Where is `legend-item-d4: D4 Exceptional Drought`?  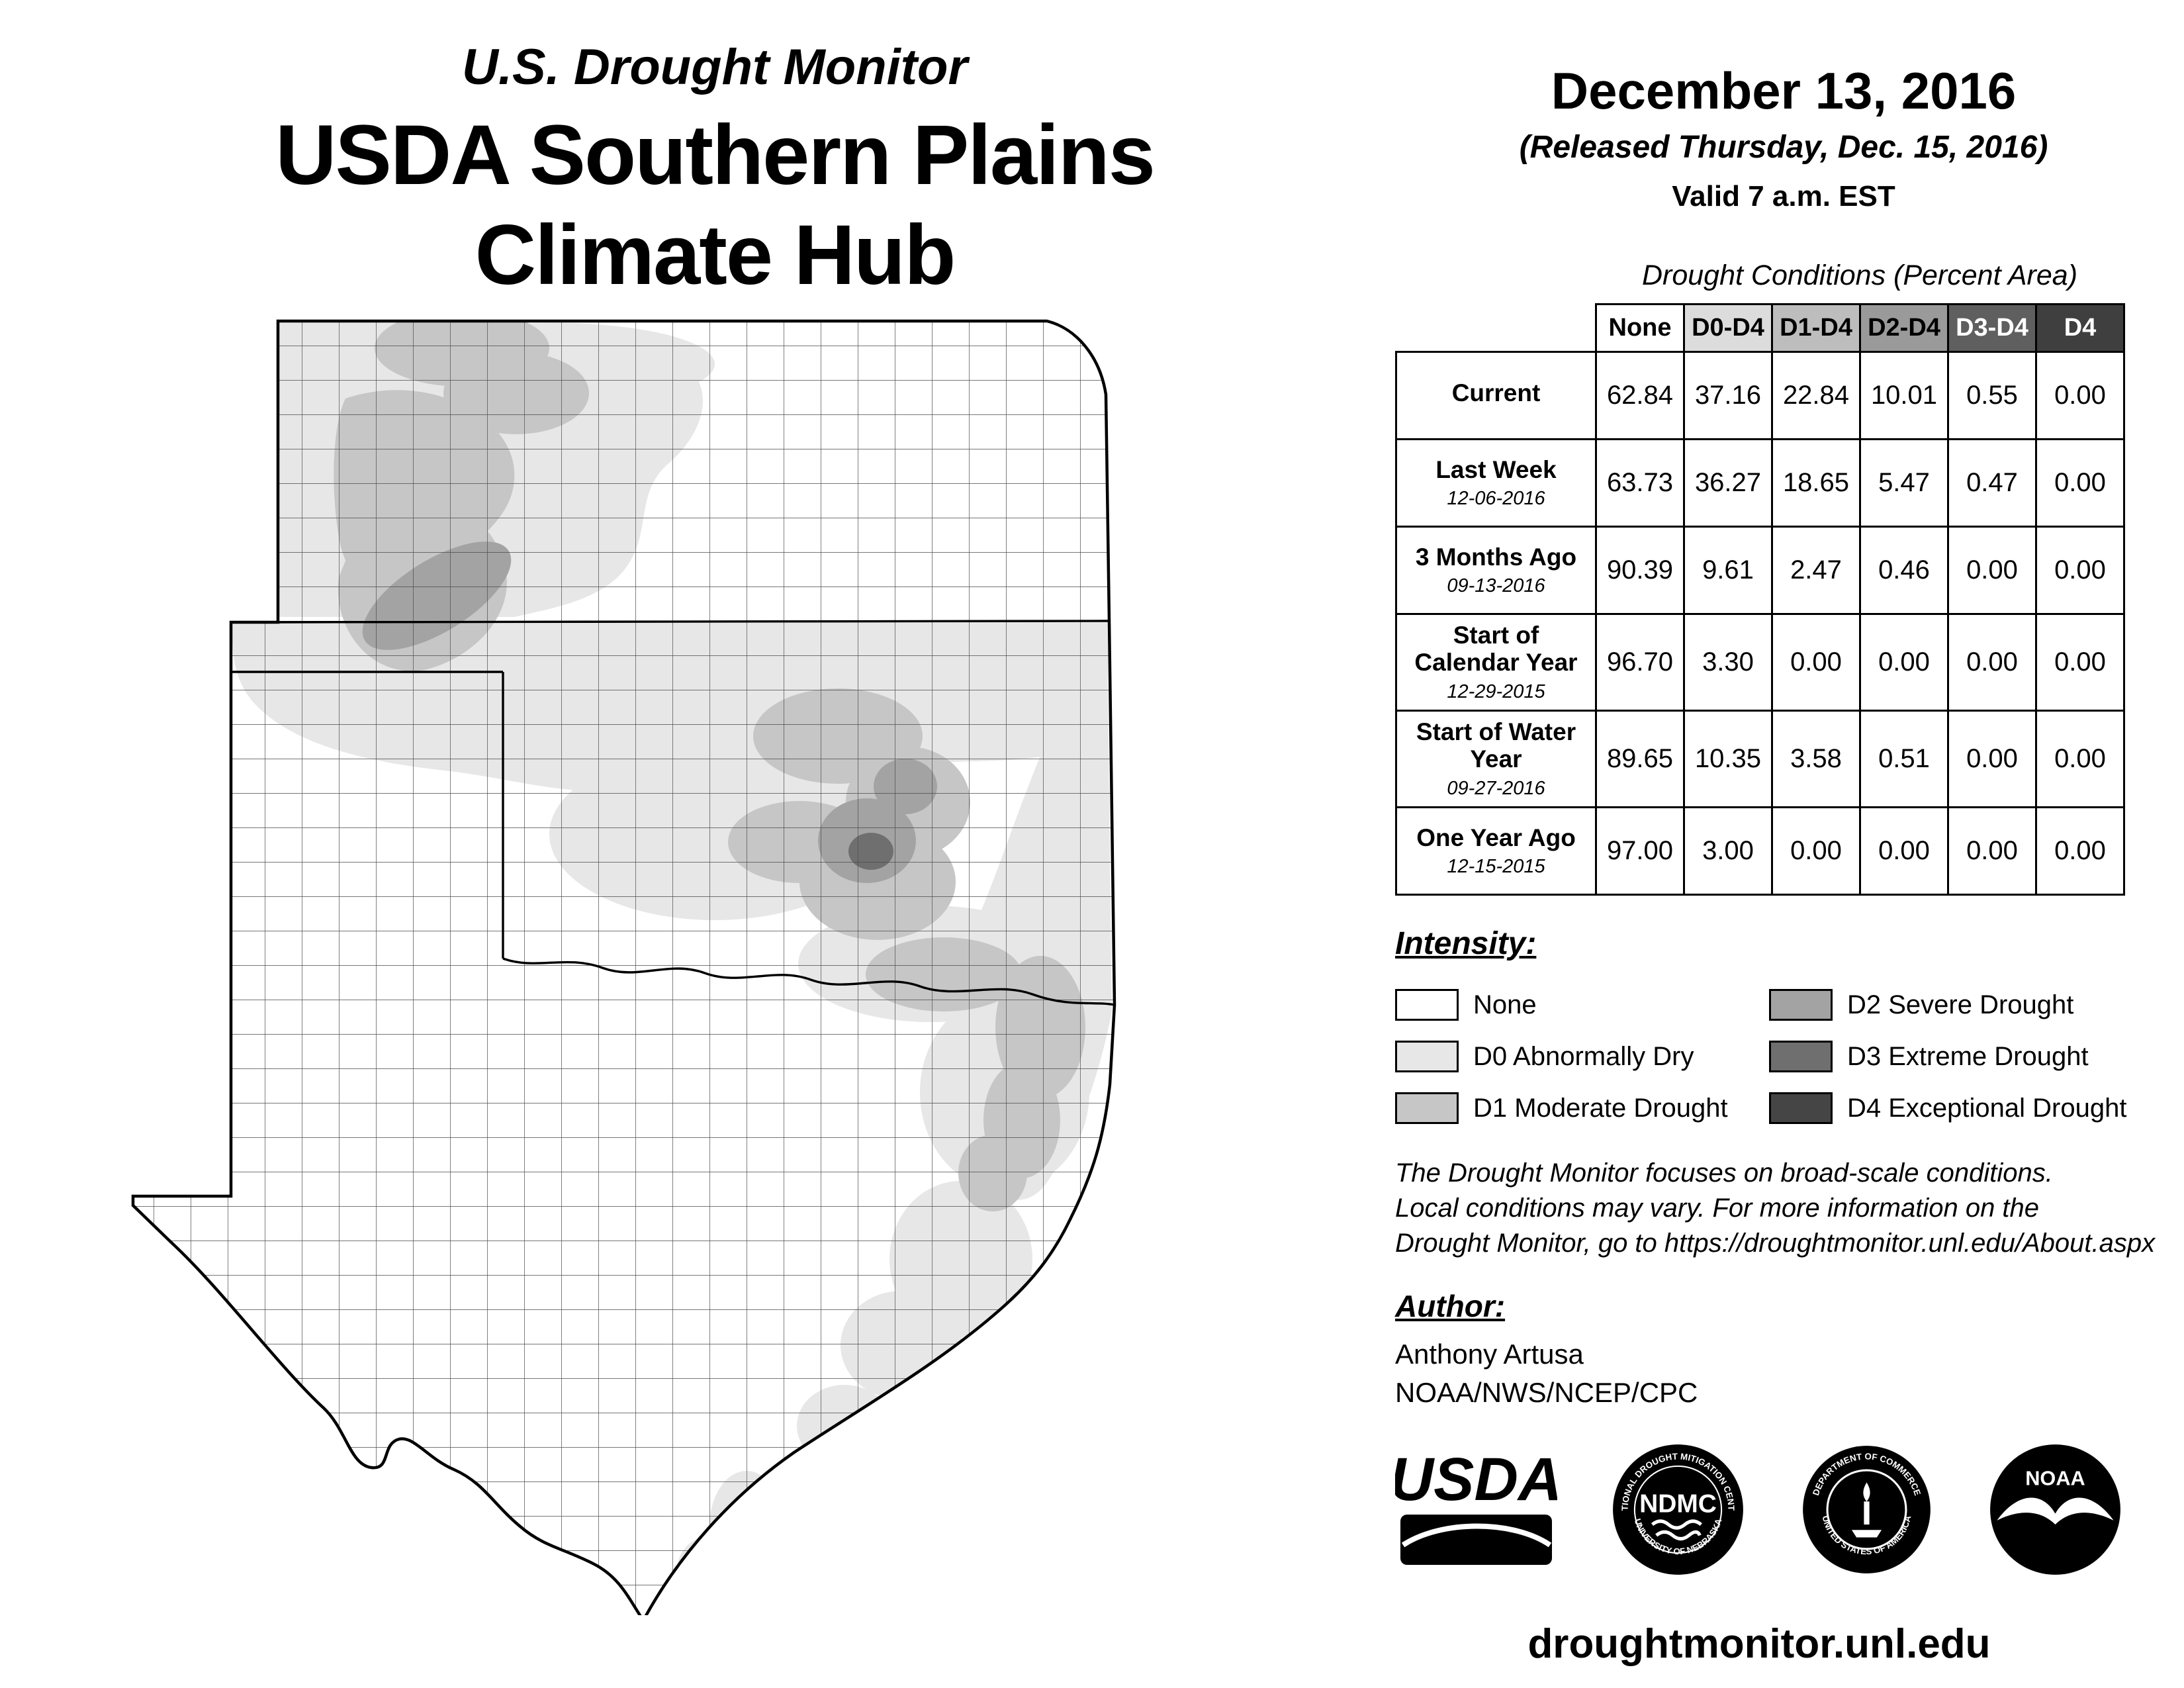 legend-item-d4: D4 Exceptional Drought is located at coordinates (1956, 1108).